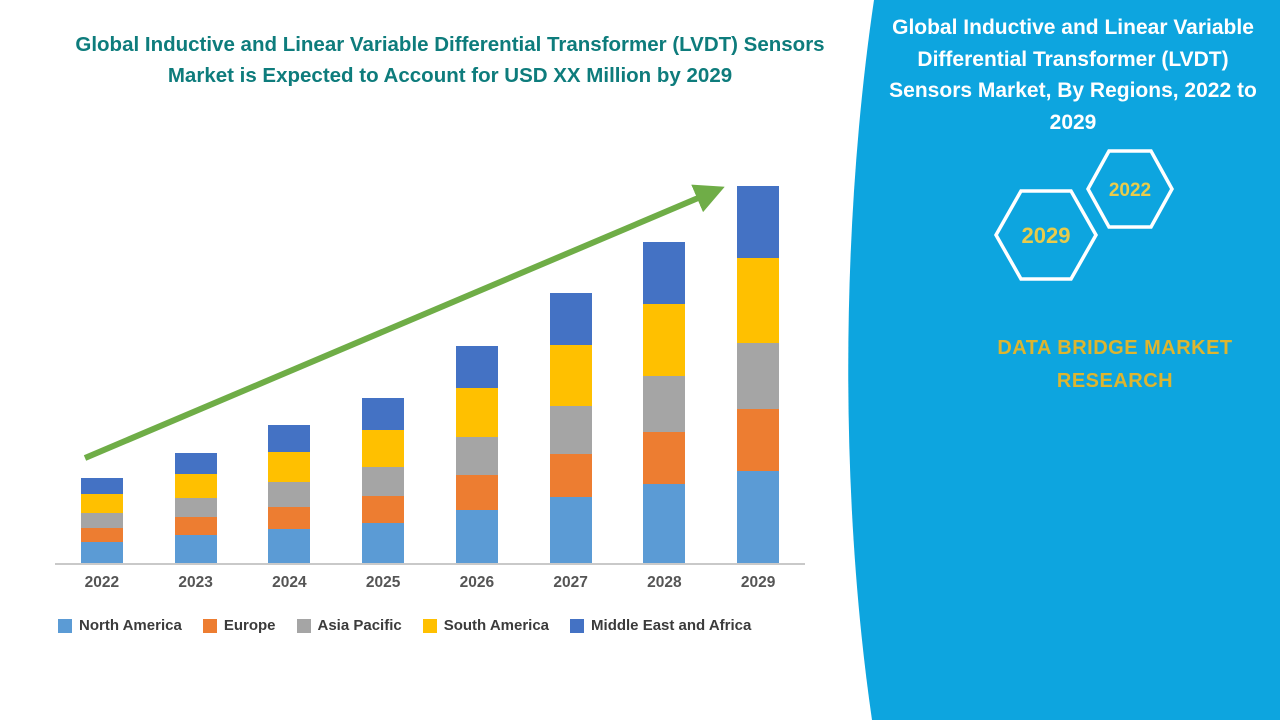 This screenshot has height=720, width=1280. What do you see at coordinates (195, 582) in the screenshot?
I see `x-label-2023: 2023` at bounding box center [195, 582].